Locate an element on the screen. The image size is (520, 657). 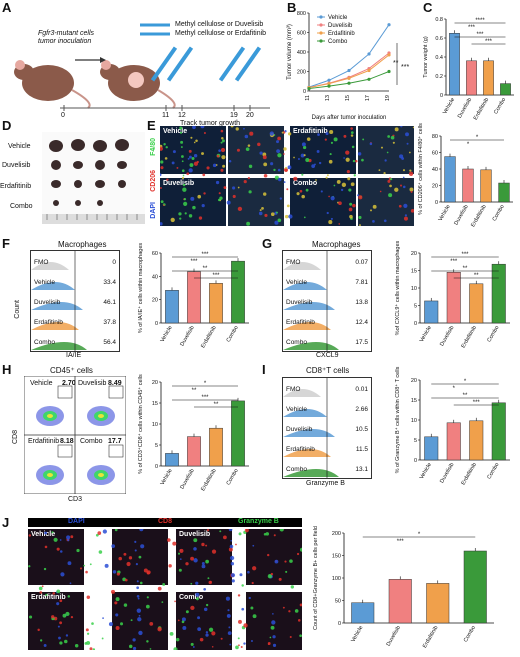
legend-label: Combo is located at coordinates (338, 42).